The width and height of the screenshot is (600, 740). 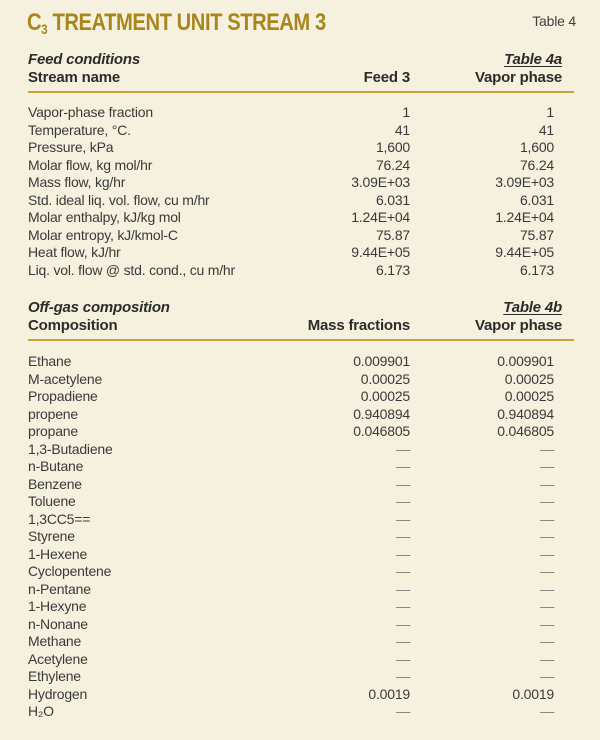 What do you see at coordinates (74, 252) in the screenshot?
I see `row-label: Heat flow, kJ/hr` at bounding box center [74, 252].